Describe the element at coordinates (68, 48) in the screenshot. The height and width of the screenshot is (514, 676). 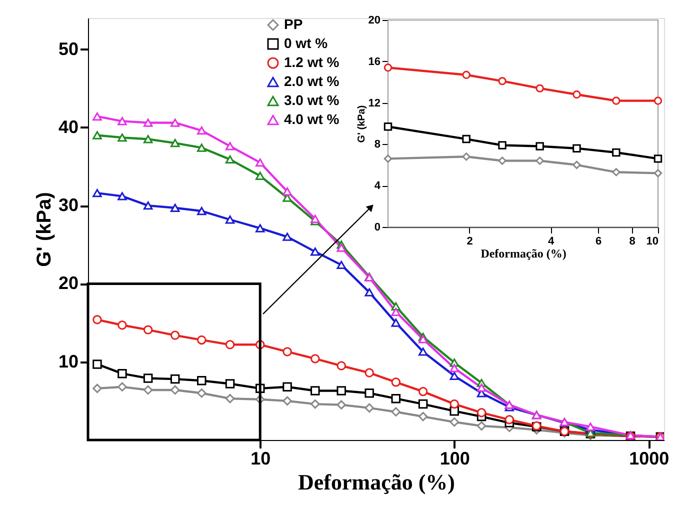
I see `y-tick-label: 50` at that location.